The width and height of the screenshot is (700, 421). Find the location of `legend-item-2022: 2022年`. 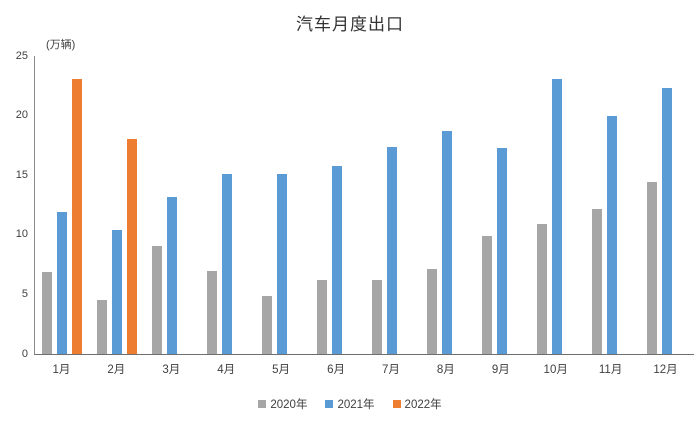

legend-item-2022: 2022年 is located at coordinates (417, 404).